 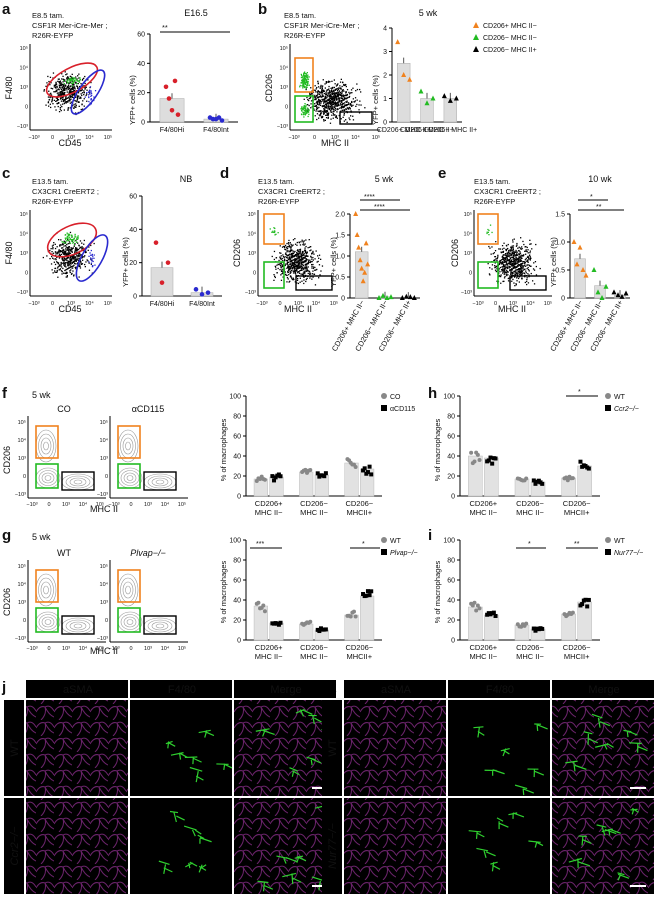 I want to click on y-tick-label: 2.0, so click(x=340, y=215).